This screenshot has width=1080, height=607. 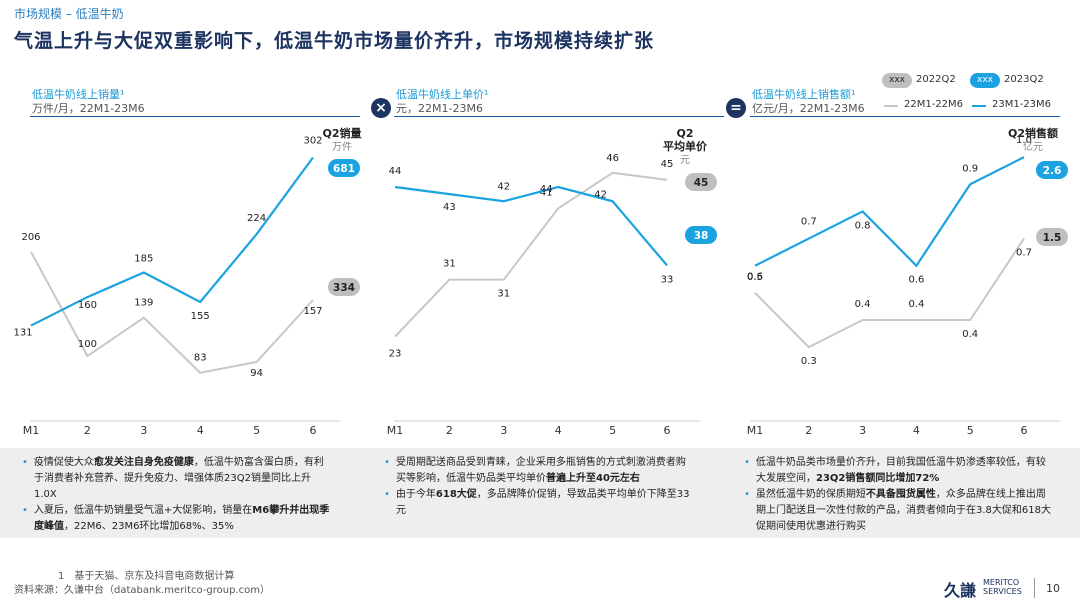 What do you see at coordinates (809, 361) in the screenshot?
I see `data-label: 0.3` at bounding box center [809, 361].